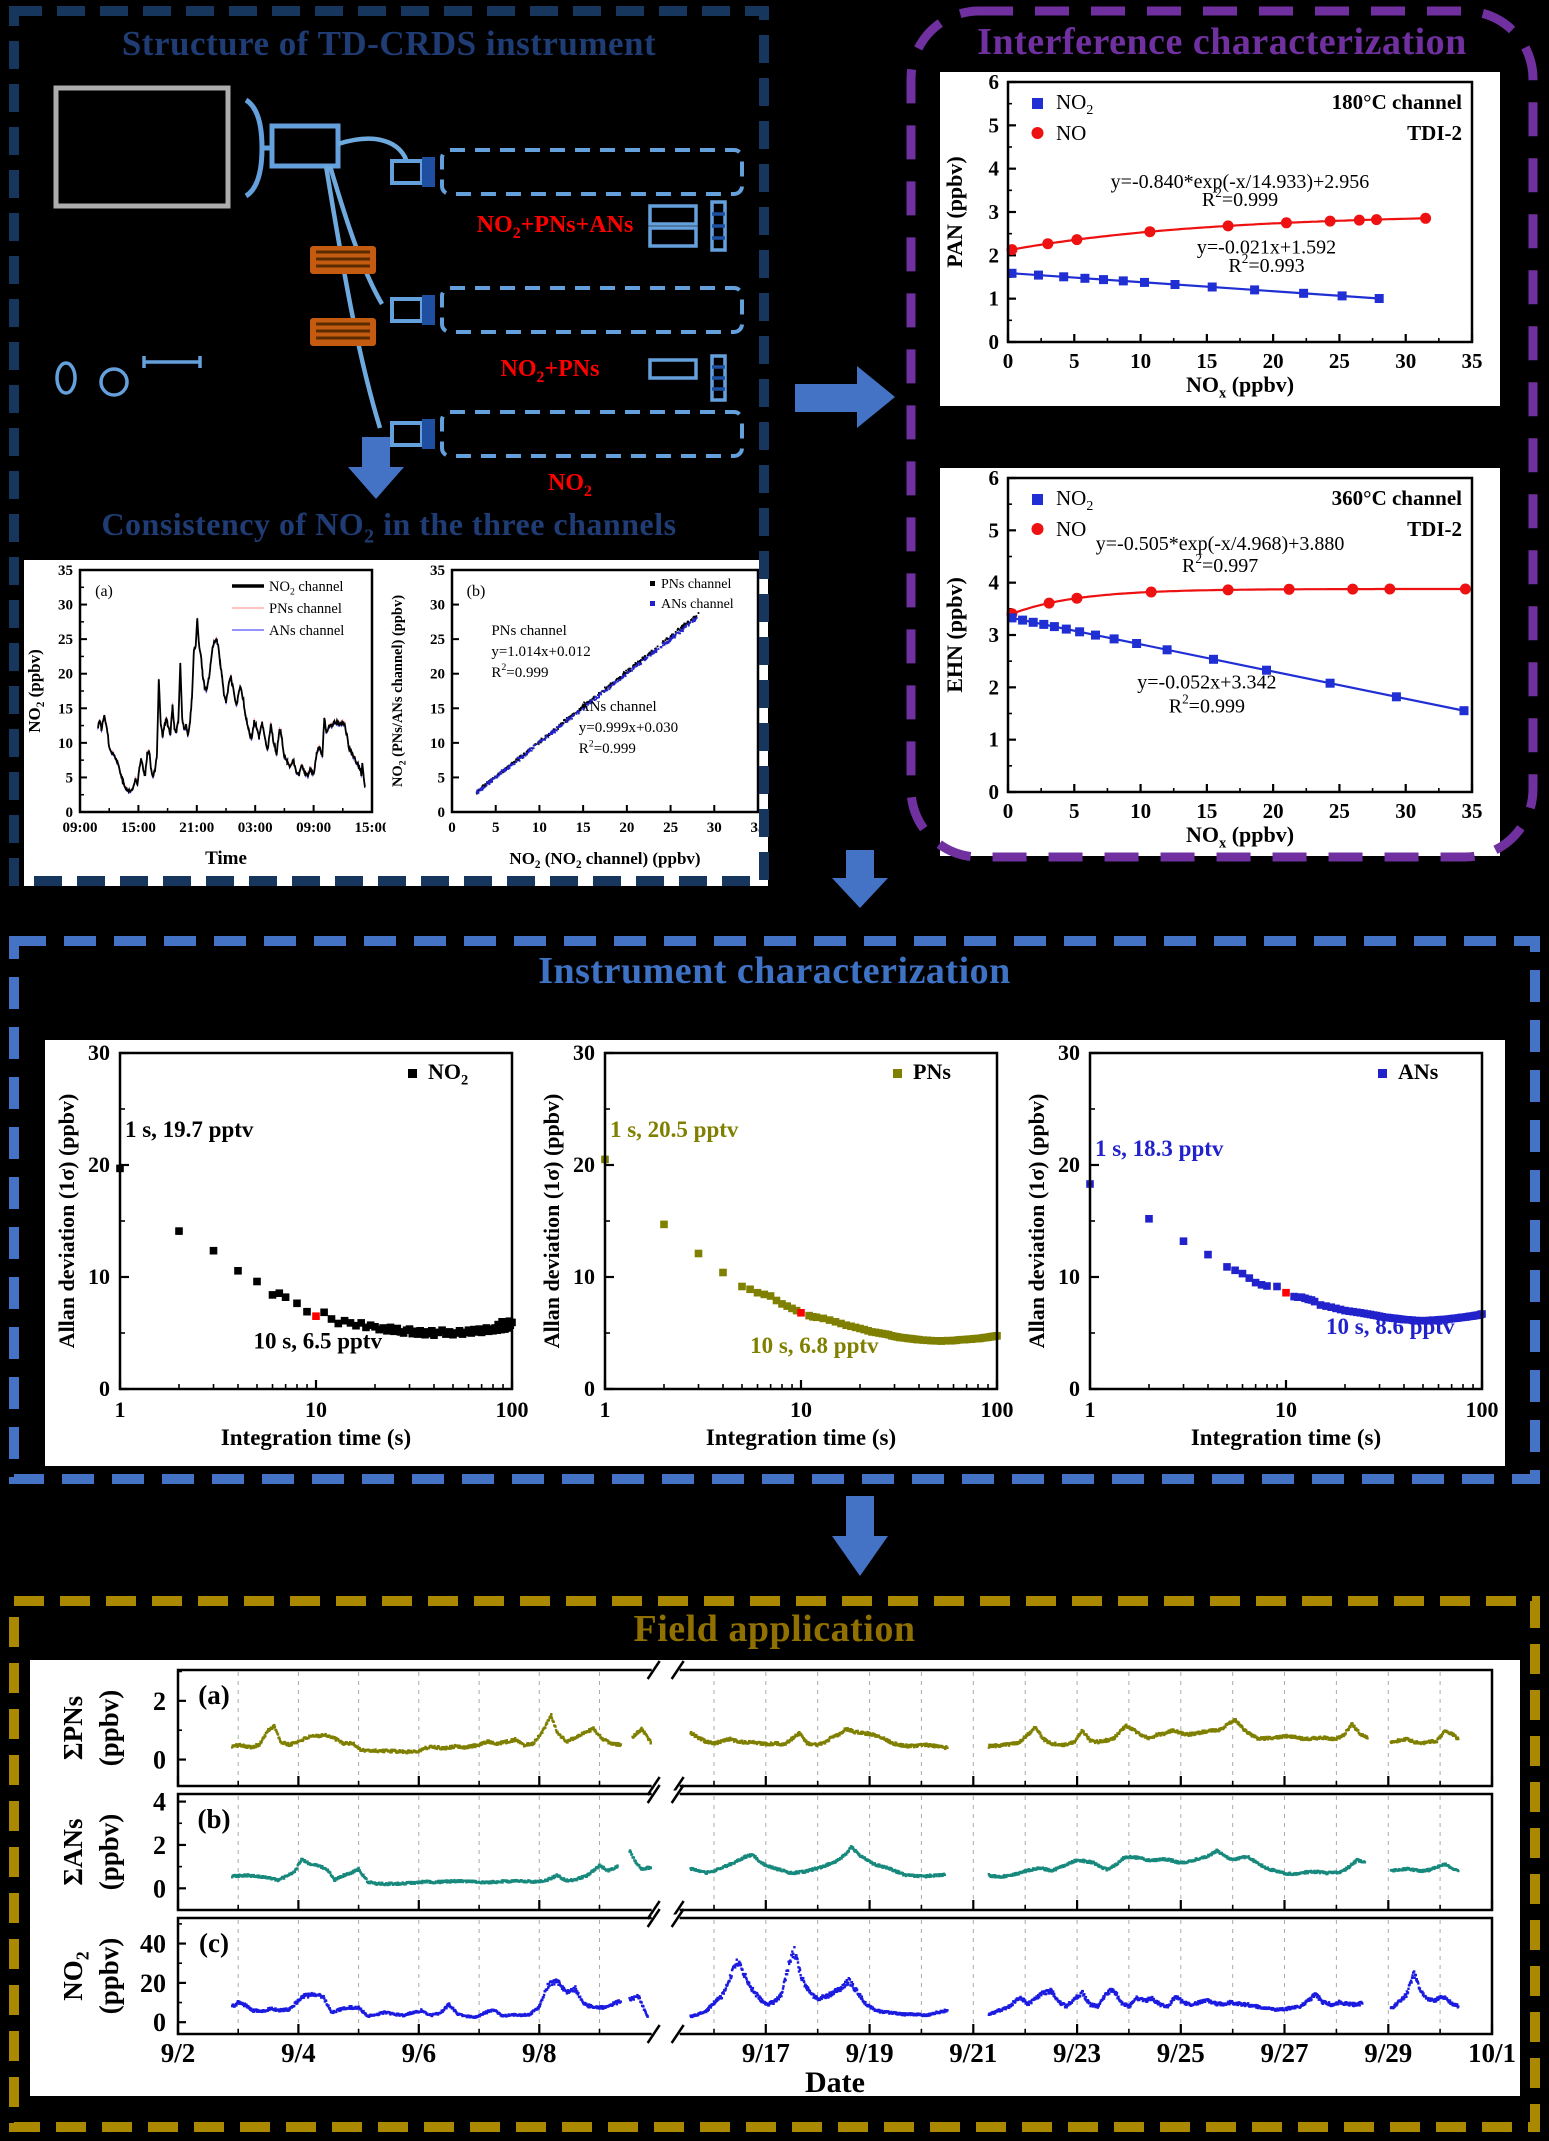 Image resolution: width=1549 pixels, height=2141 pixels. What do you see at coordinates (539, 2053) in the screenshot?
I see `date-tick: 9/8` at bounding box center [539, 2053].